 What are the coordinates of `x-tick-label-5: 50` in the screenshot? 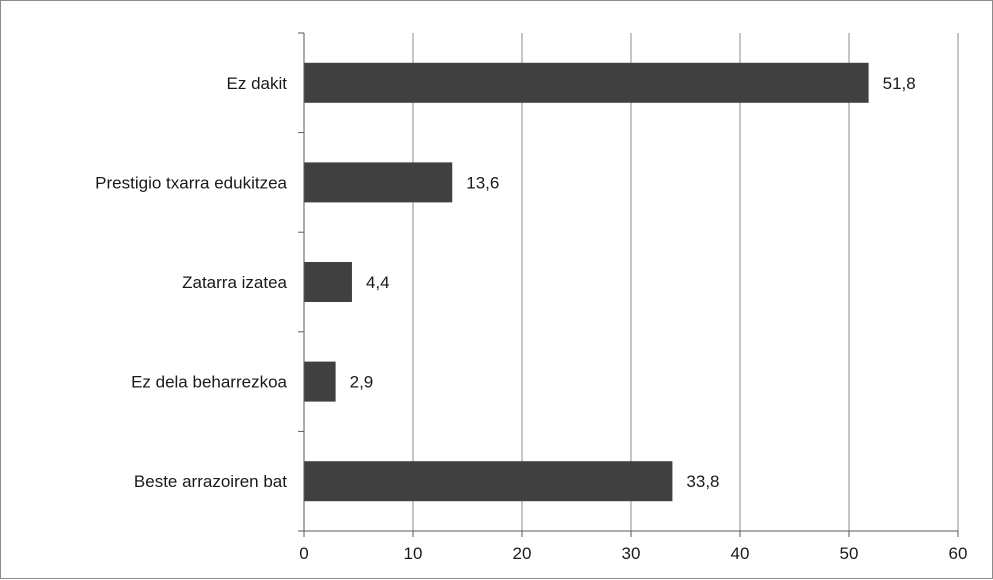 It's located at (849, 553).